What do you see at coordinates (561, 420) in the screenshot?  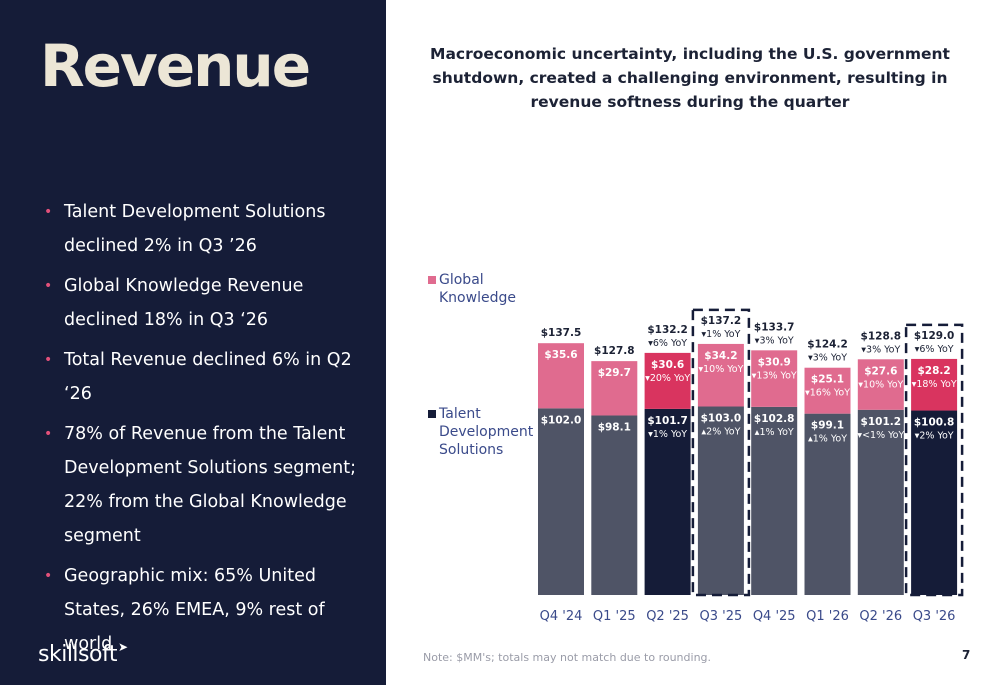 I see `tds-value-label: $102.0` at bounding box center [561, 420].